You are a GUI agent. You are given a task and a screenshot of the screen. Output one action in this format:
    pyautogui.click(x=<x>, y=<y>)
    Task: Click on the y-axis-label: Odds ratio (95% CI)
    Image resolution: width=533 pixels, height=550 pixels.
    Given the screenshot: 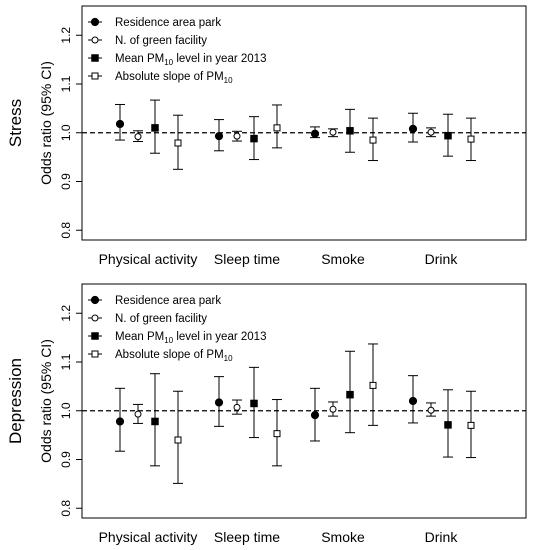 What is the action you would take?
    pyautogui.click(x=46, y=401)
    